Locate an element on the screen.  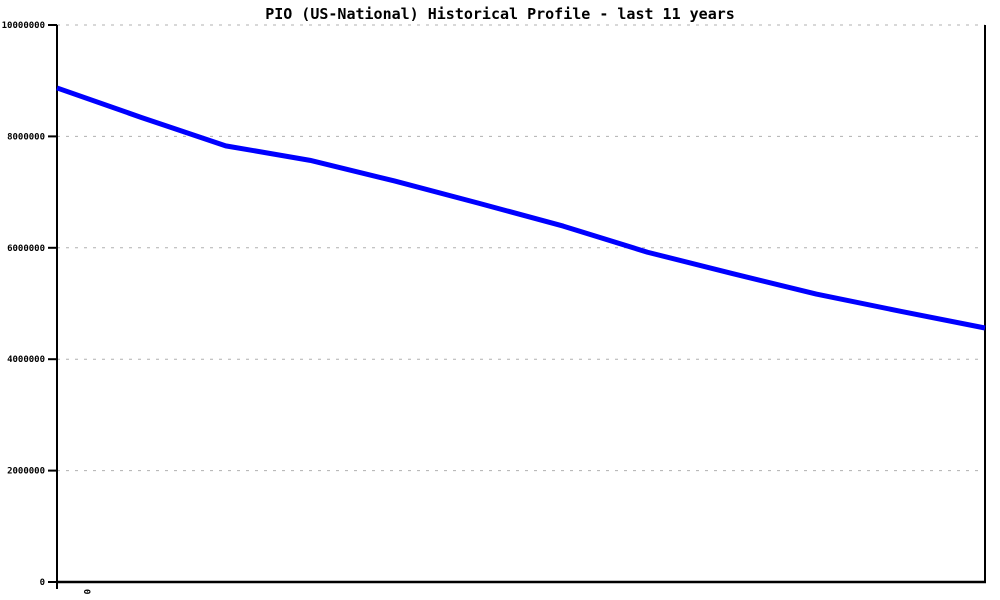
y-tick-label: 0 is located at coordinates (42, 583).